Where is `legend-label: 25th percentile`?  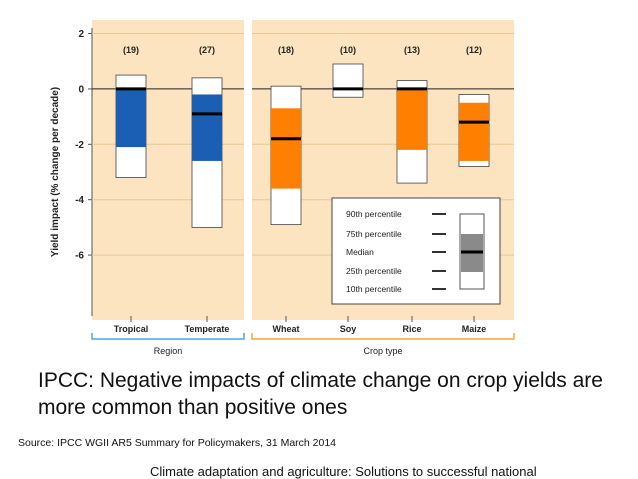 legend-label: 25th percentile is located at coordinates (374, 271).